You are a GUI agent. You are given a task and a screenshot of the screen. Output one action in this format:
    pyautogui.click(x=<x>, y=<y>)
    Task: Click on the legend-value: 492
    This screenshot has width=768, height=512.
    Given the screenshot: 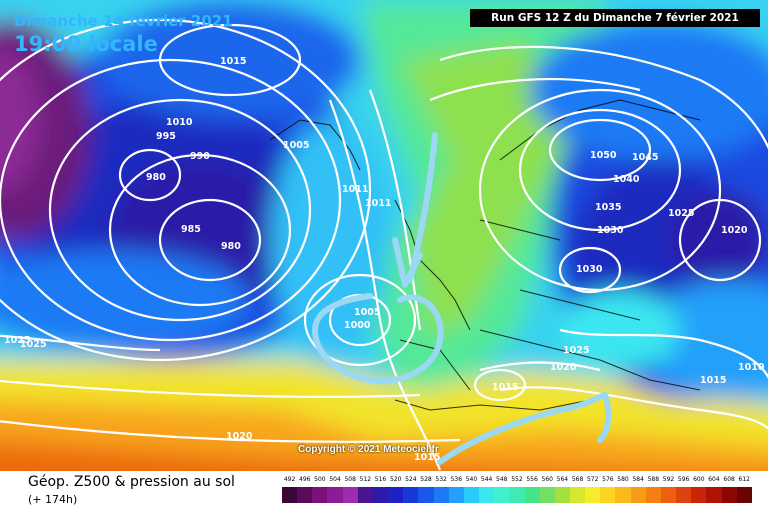 What is the action you would take?
    pyautogui.click(x=289, y=479)
    